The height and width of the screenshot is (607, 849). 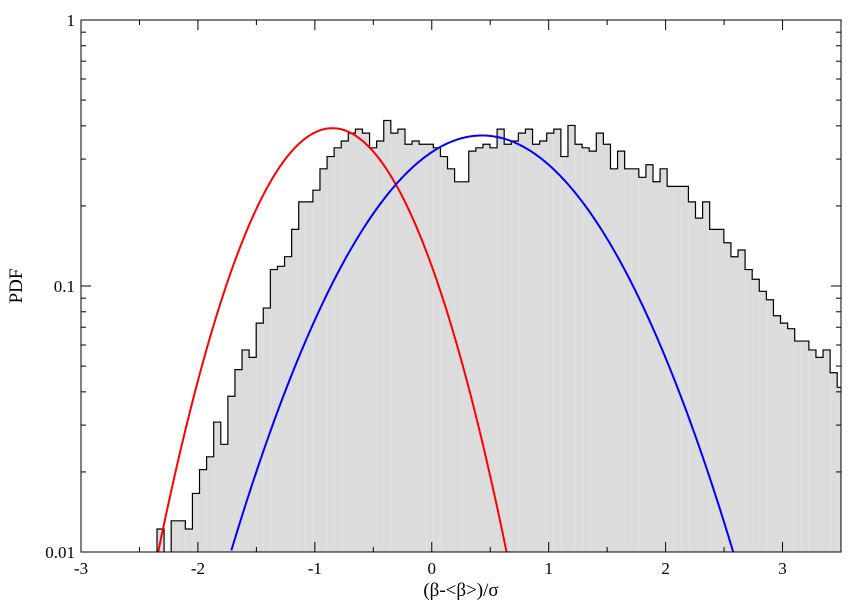 What do you see at coordinates (81, 568) in the screenshot?
I see `x-tick-label: -3` at bounding box center [81, 568].